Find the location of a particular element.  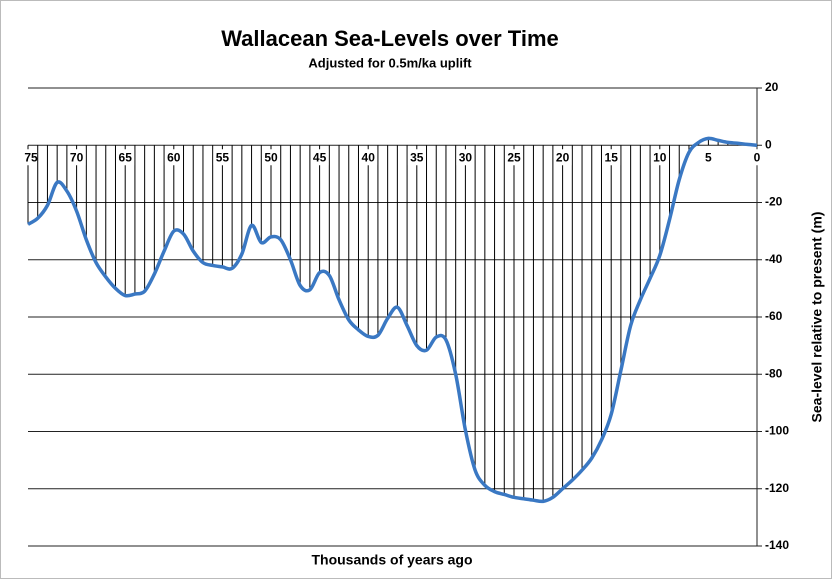

x-tick-label: 45 is located at coordinates (320, 157).